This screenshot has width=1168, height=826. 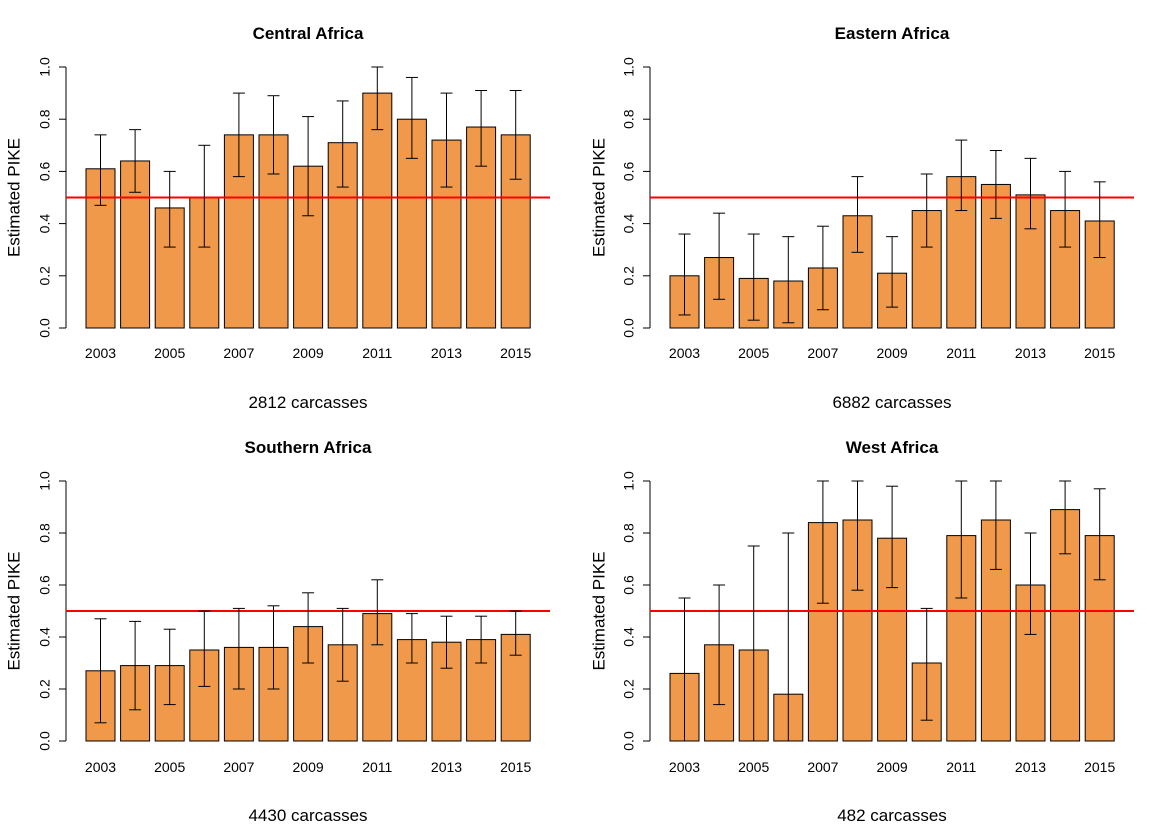 What do you see at coordinates (307, 402) in the screenshot?
I see `x-axis-title: 2812 carcasses` at bounding box center [307, 402].